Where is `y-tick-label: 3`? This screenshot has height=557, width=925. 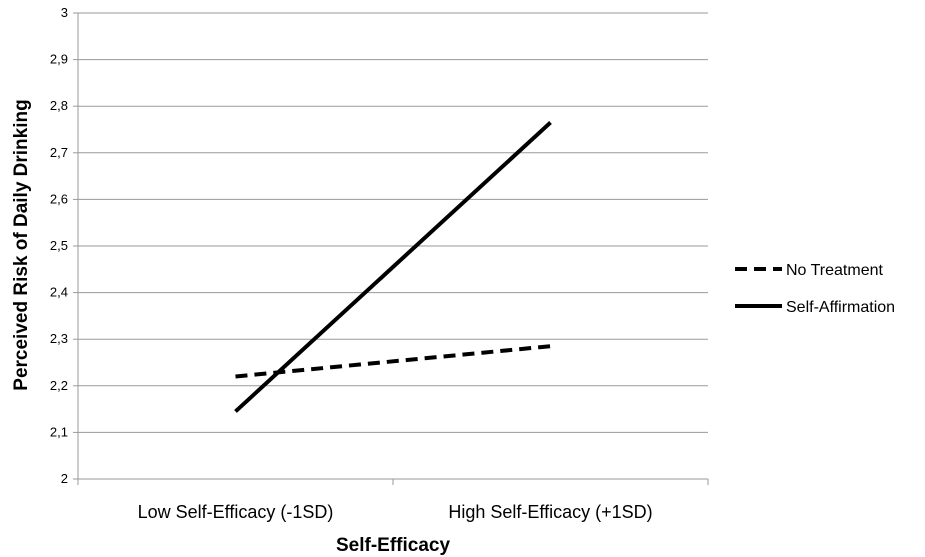
y-tick-label: 3 is located at coordinates (64, 12).